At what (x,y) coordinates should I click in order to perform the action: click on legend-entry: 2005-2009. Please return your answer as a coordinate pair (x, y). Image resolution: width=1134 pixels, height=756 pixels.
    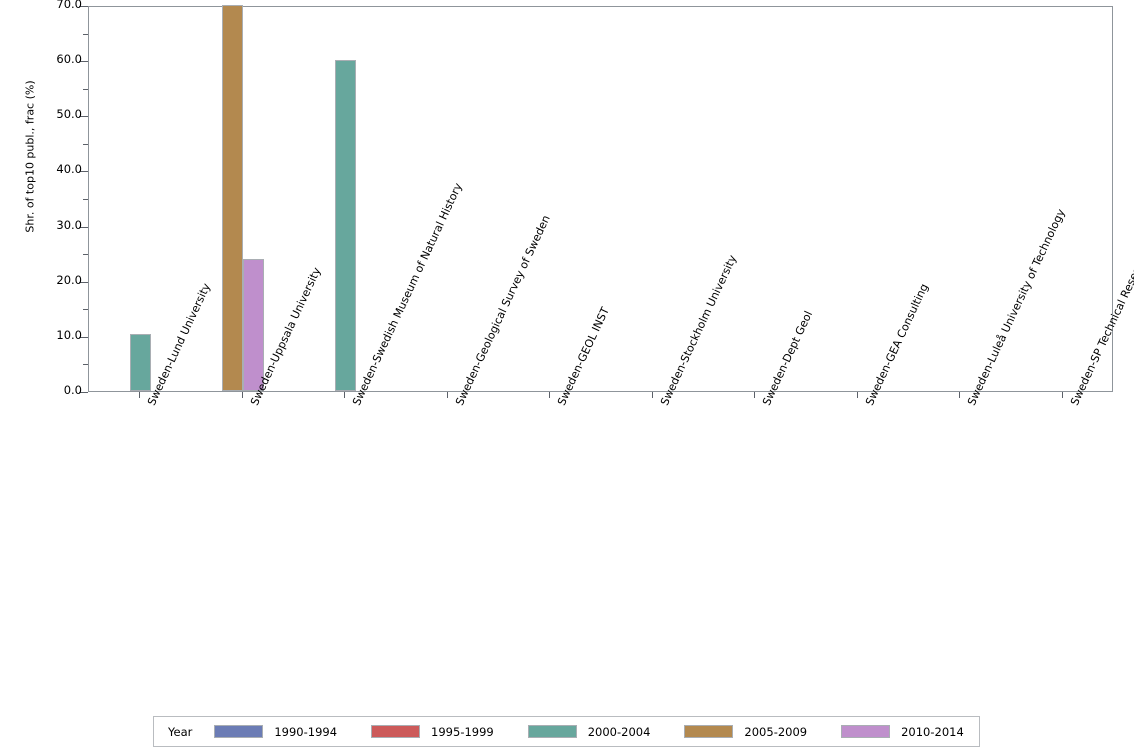
    Looking at the image, I should click on (745, 732).